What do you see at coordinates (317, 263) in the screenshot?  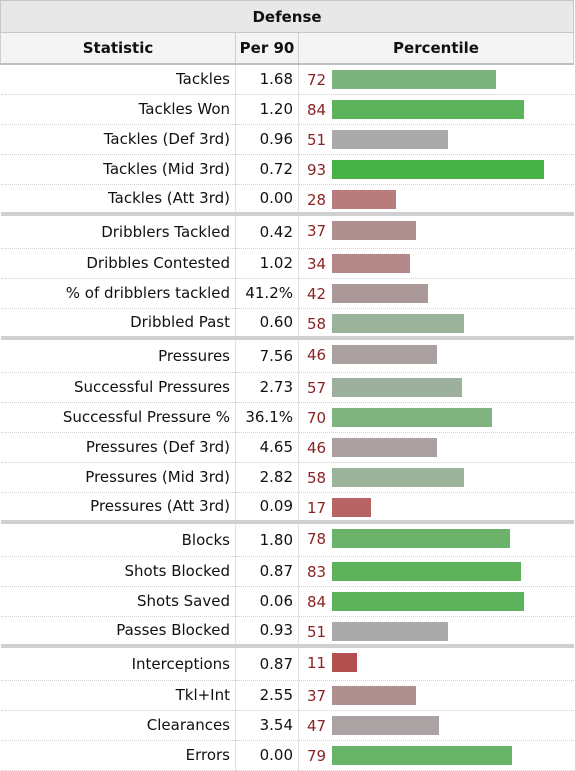 I see `percentile-value: 34` at bounding box center [317, 263].